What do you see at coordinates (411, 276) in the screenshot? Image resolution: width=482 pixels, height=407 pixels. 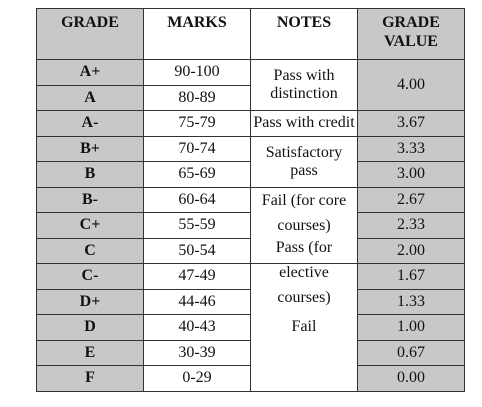 I see `grade-value: 1.67` at bounding box center [411, 276].